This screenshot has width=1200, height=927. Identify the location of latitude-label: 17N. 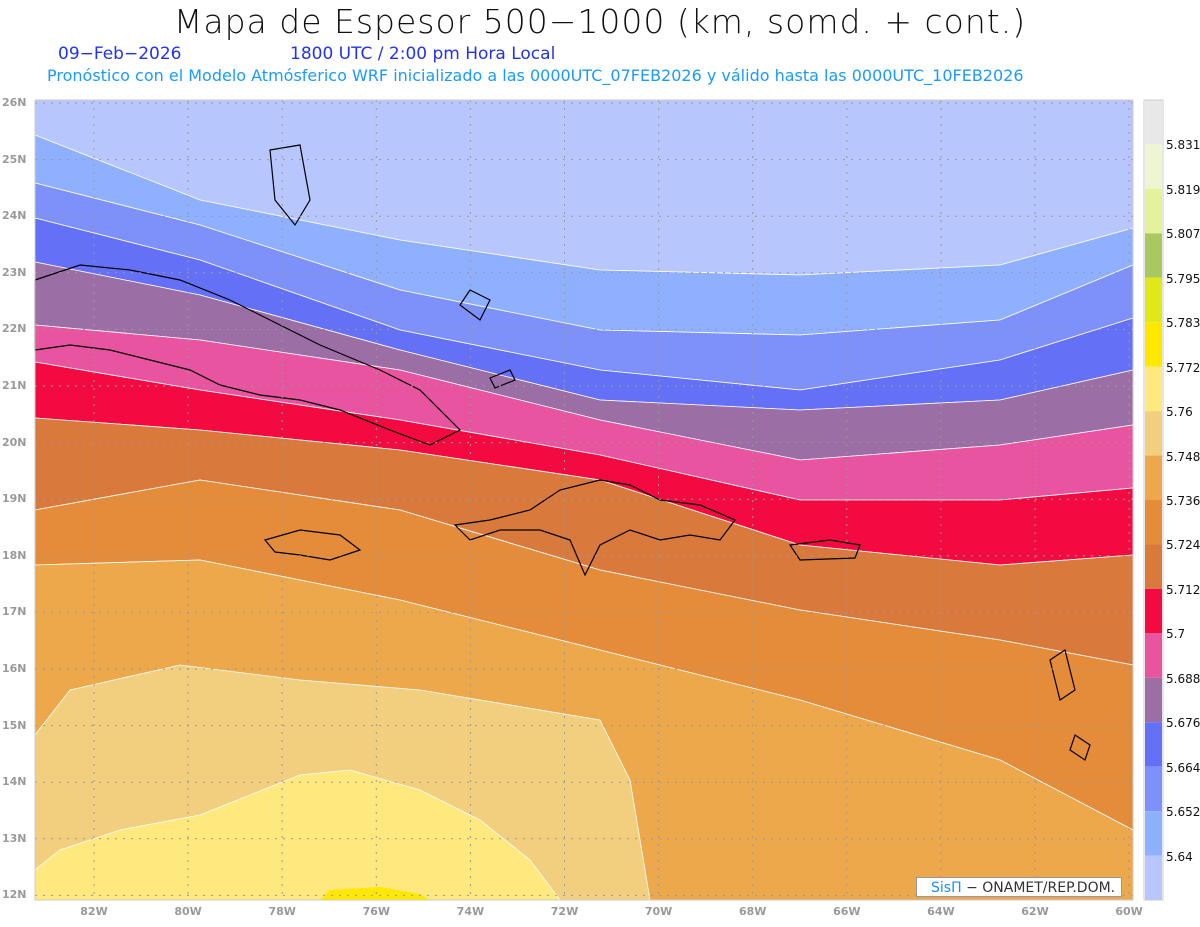
(14, 612).